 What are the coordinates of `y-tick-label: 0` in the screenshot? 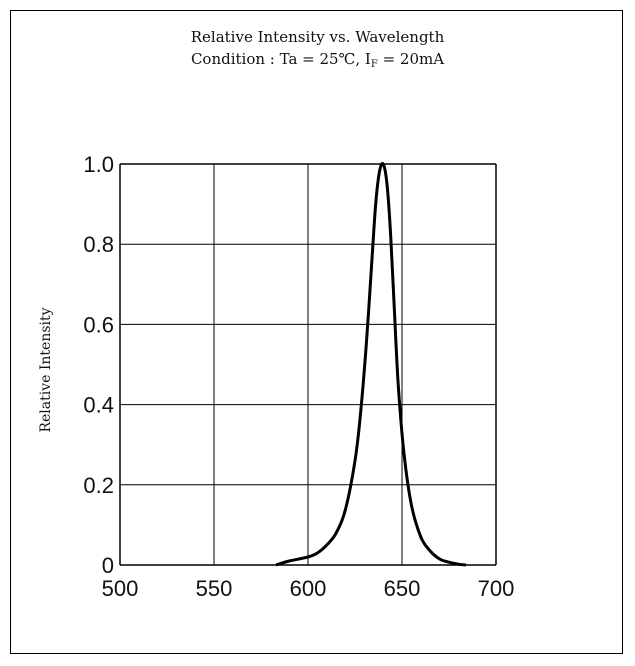 It's located at (108, 565).